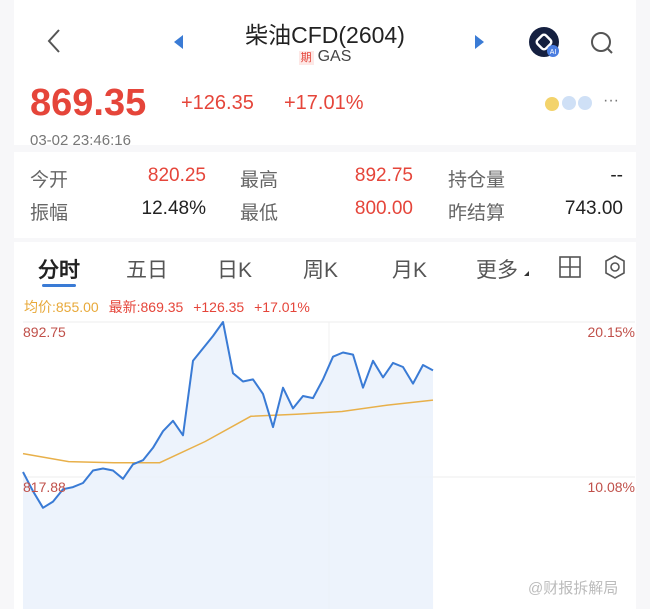  I want to click on right-tick-label: 10.08%, so click(611, 487).